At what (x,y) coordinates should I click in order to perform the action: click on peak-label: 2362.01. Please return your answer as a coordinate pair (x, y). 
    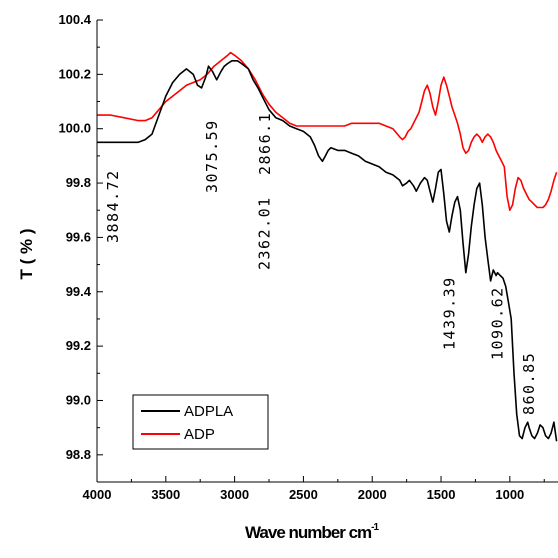
    Looking at the image, I should click on (264, 233).